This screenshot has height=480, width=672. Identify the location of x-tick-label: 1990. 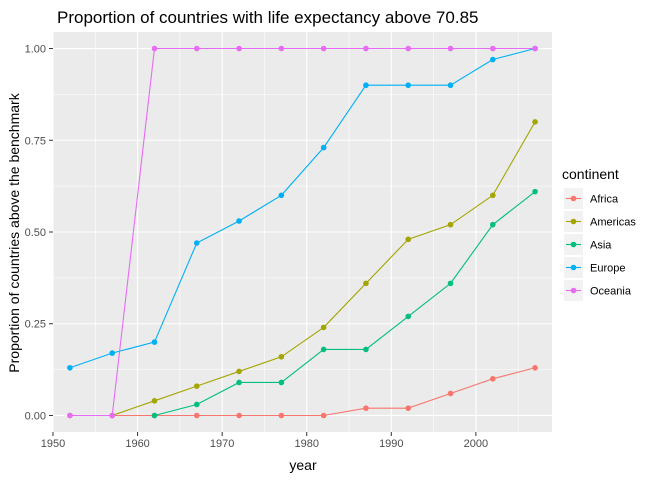
(391, 444).